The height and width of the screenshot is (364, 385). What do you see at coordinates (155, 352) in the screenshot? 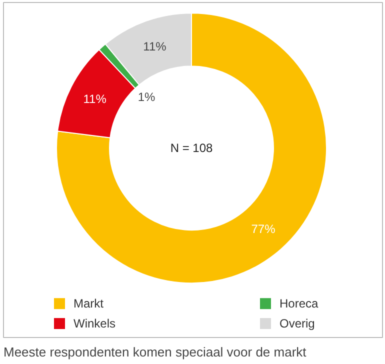
I see `text: Meeste respondenten komen speciaal voor de markt` at bounding box center [155, 352].